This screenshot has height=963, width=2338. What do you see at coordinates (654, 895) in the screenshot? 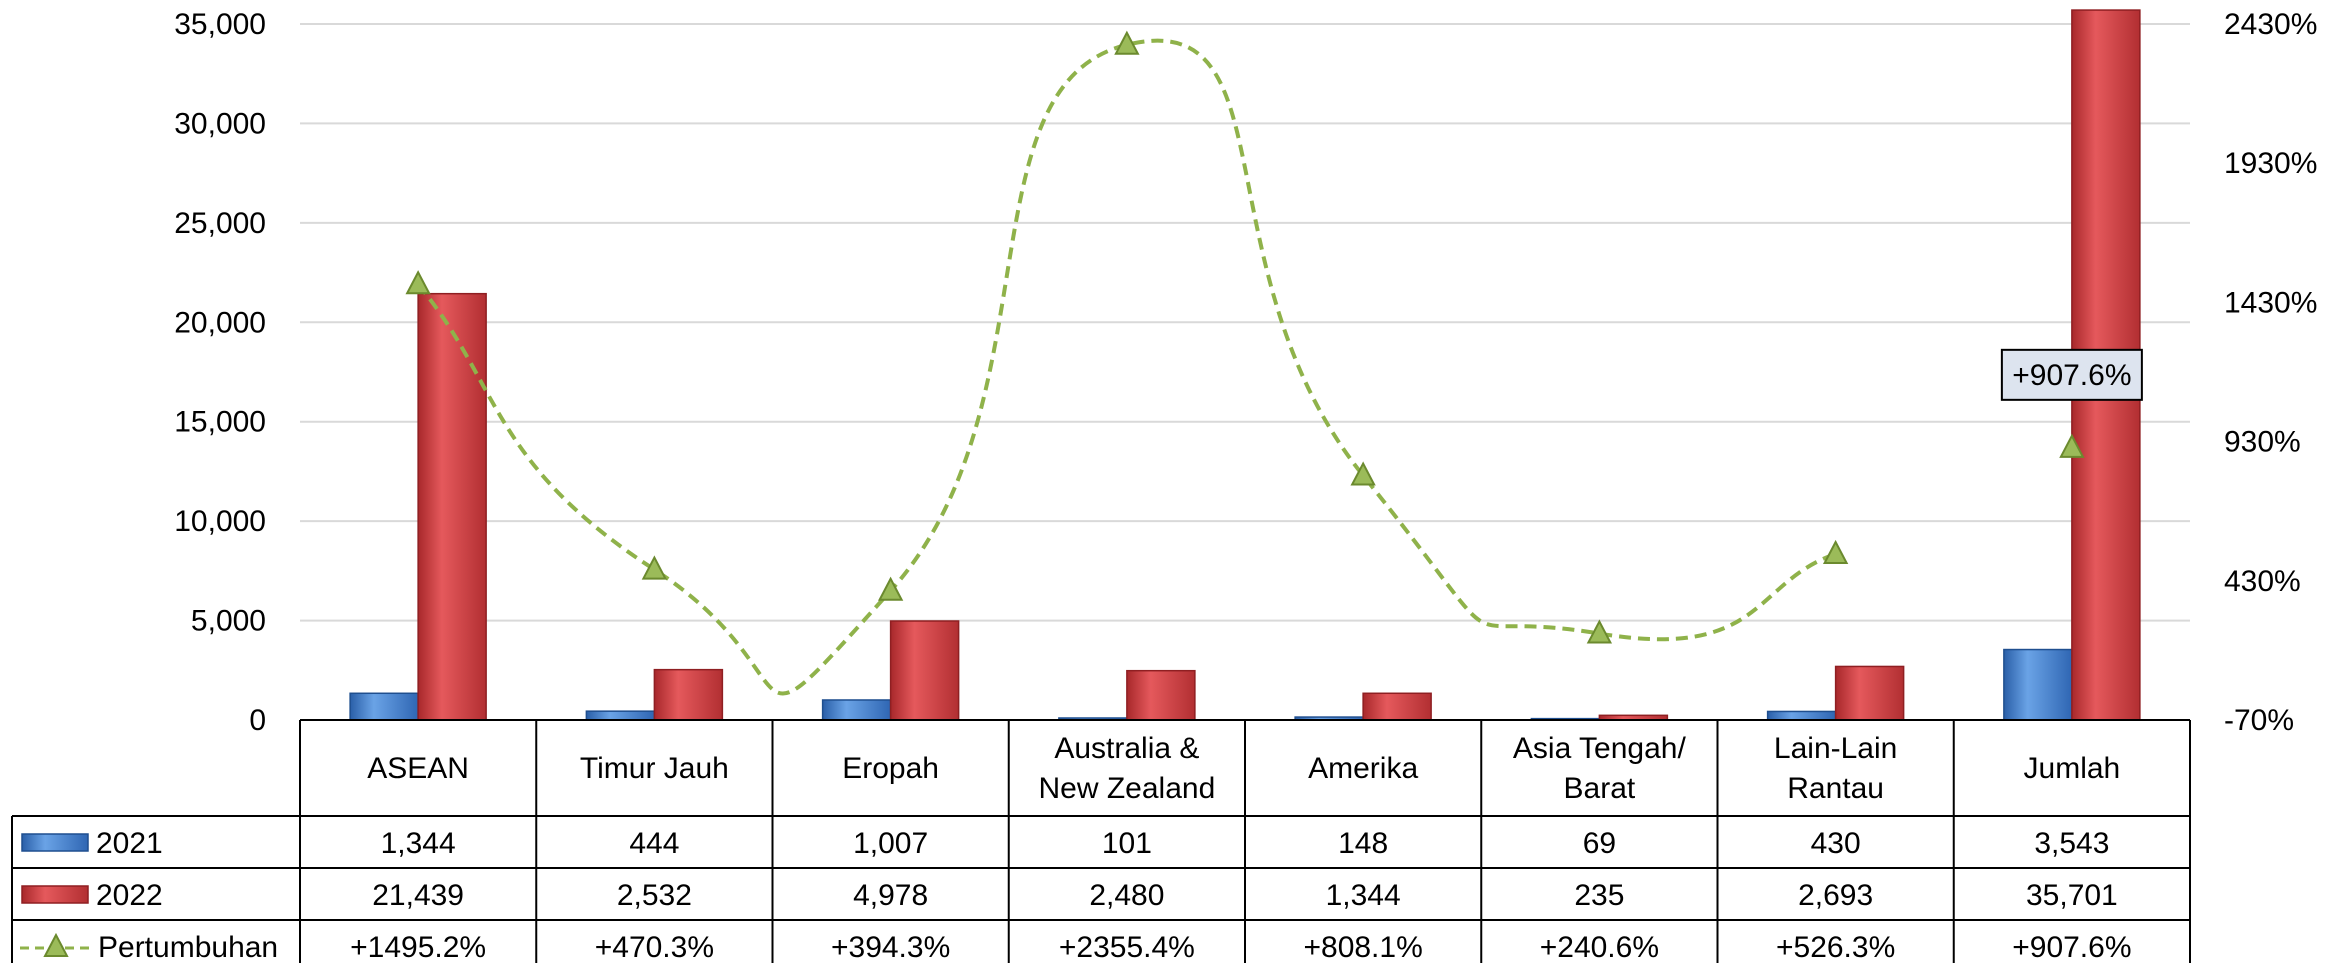
I see `table-cell: 2,532` at bounding box center [654, 895].